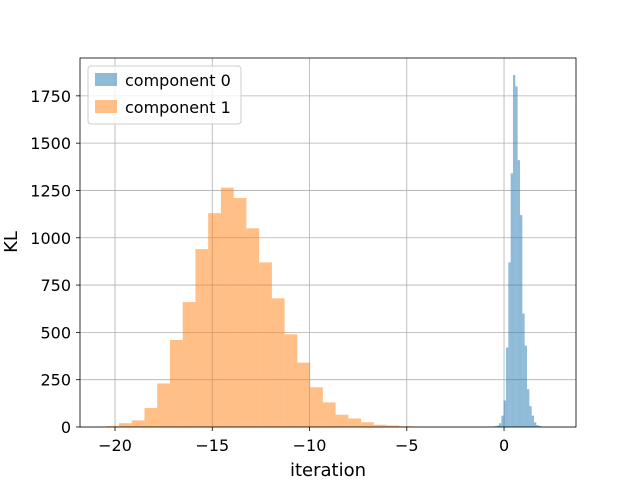  I want to click on y-axis-label: KL, so click(11, 242).